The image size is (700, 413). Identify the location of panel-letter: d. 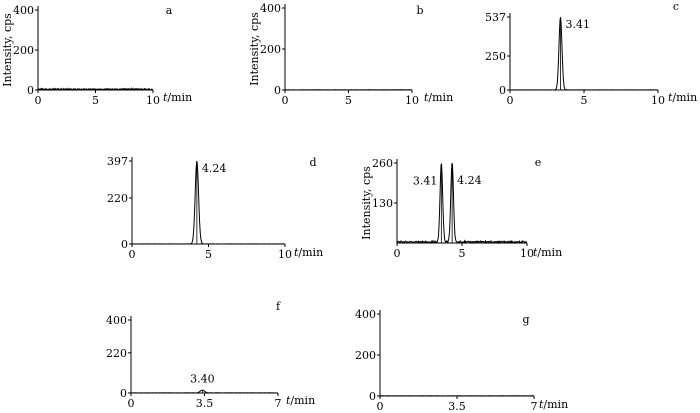
(312, 162).